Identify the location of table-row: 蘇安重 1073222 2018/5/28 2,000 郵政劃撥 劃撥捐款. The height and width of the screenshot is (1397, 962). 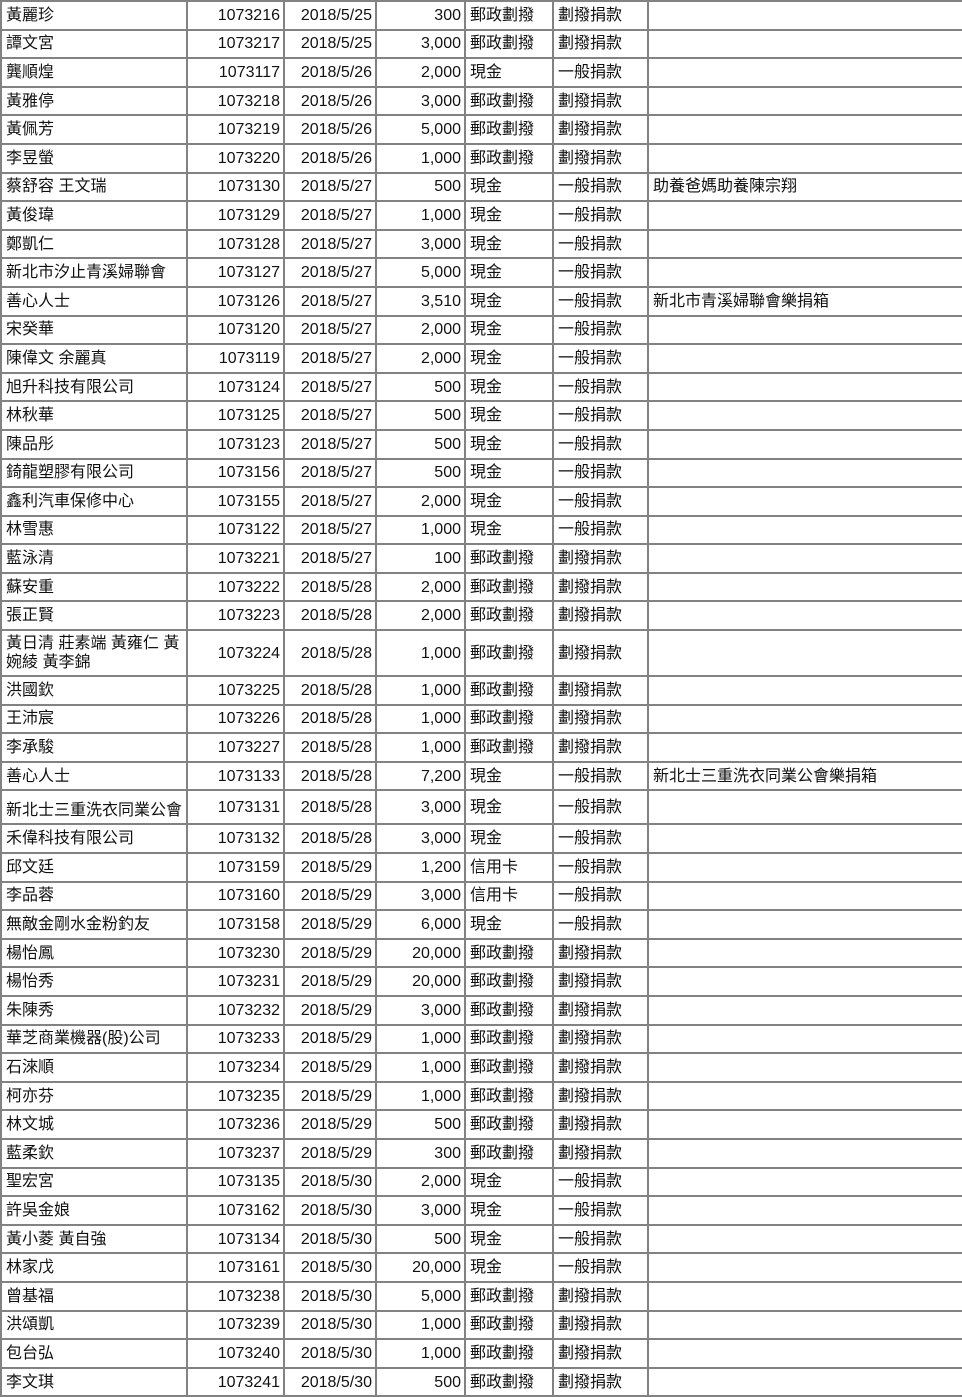
(481, 587).